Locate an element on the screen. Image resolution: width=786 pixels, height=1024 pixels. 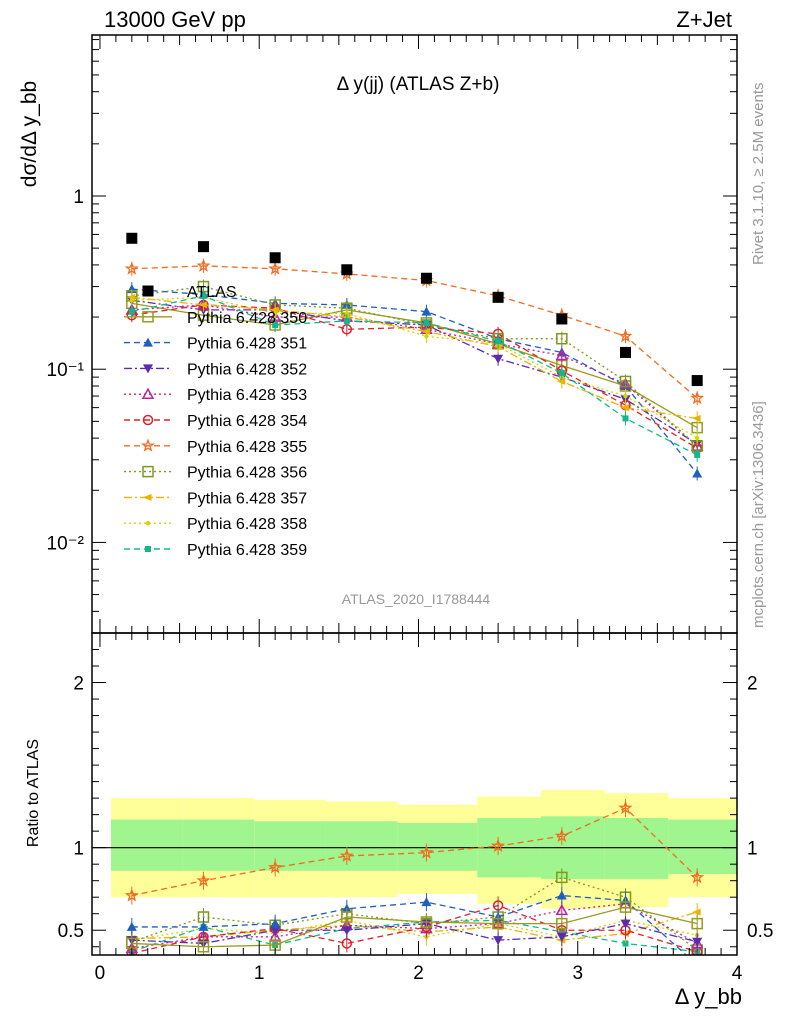
legend-label: Pythia 6.428 353 is located at coordinates (247, 395).